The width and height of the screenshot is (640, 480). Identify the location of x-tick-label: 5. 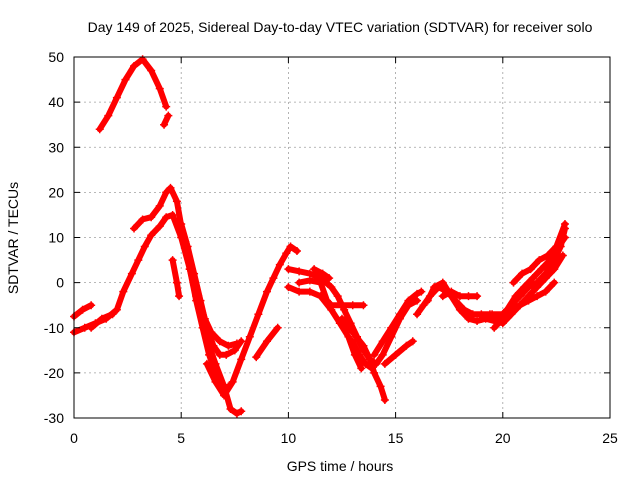
(181, 438).